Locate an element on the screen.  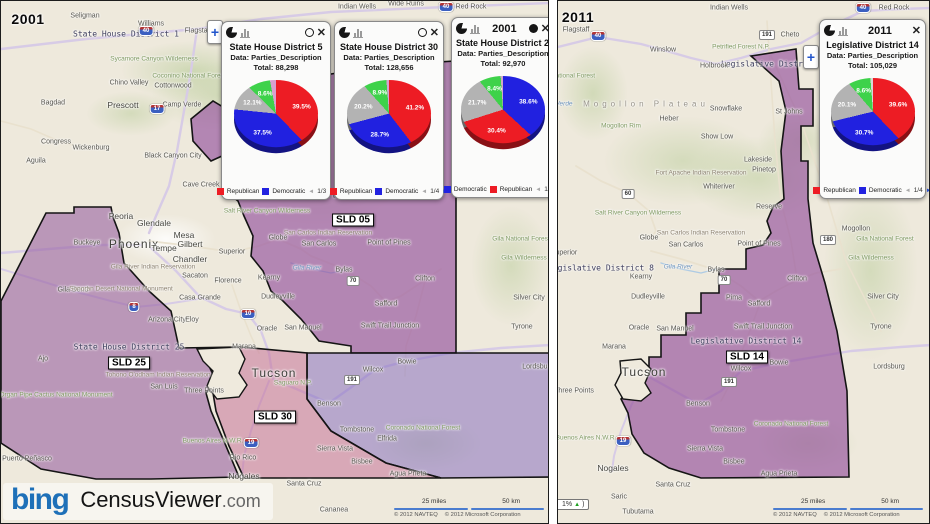
pie-chart: 39.6% 30.7% 20.1% 8.6% is located at coordinates (872, 128).